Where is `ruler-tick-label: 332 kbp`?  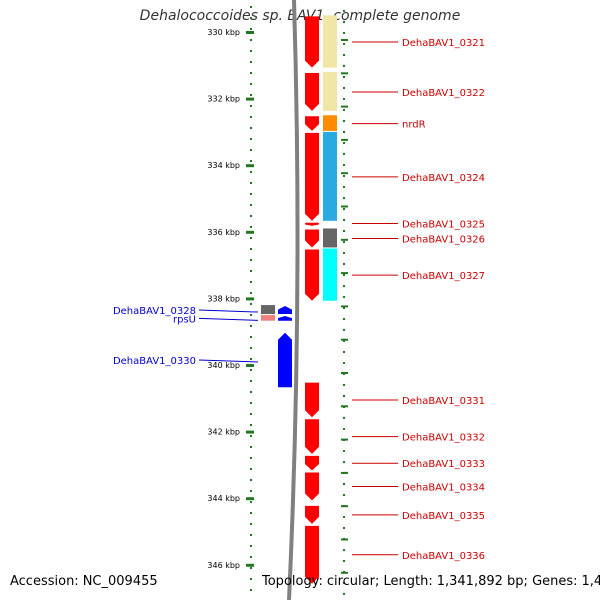 ruler-tick-label: 332 kbp is located at coordinates (223, 99).